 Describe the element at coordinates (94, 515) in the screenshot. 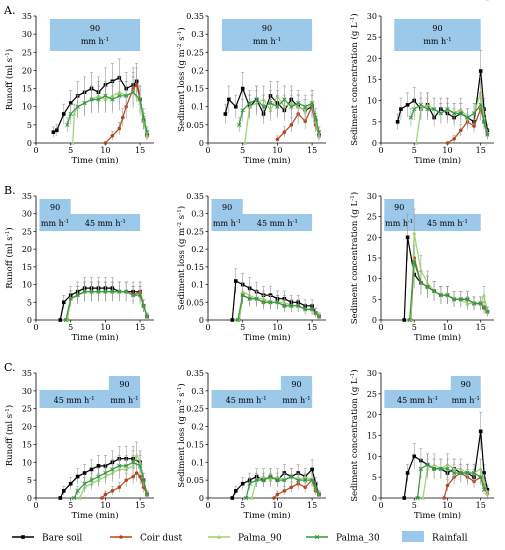

I see `x-axis-label: Time (min)` at that location.